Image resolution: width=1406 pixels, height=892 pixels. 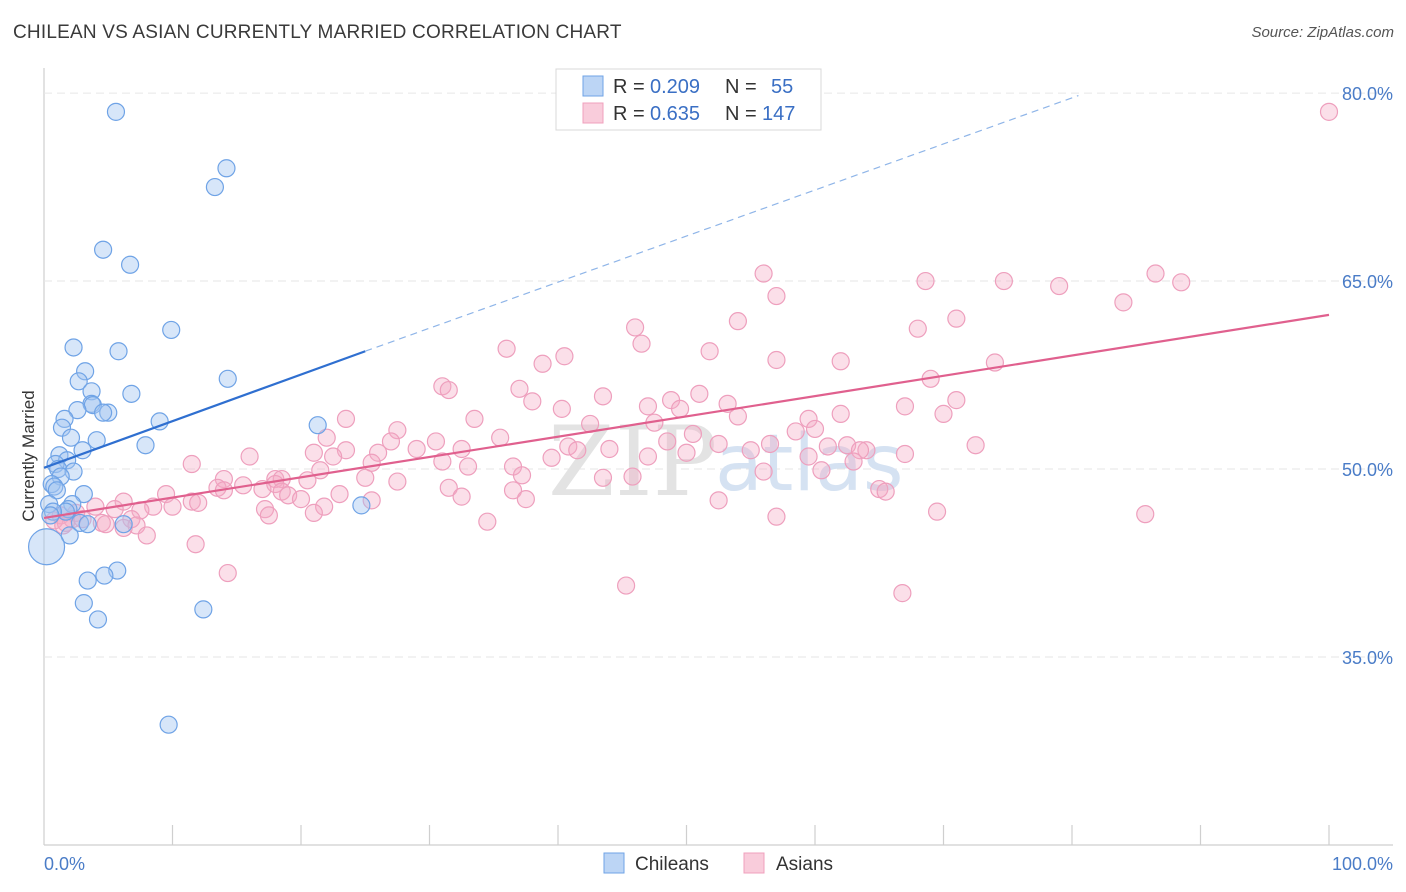 I want to click on chileans-n-value: 55, so click(x=782, y=87).